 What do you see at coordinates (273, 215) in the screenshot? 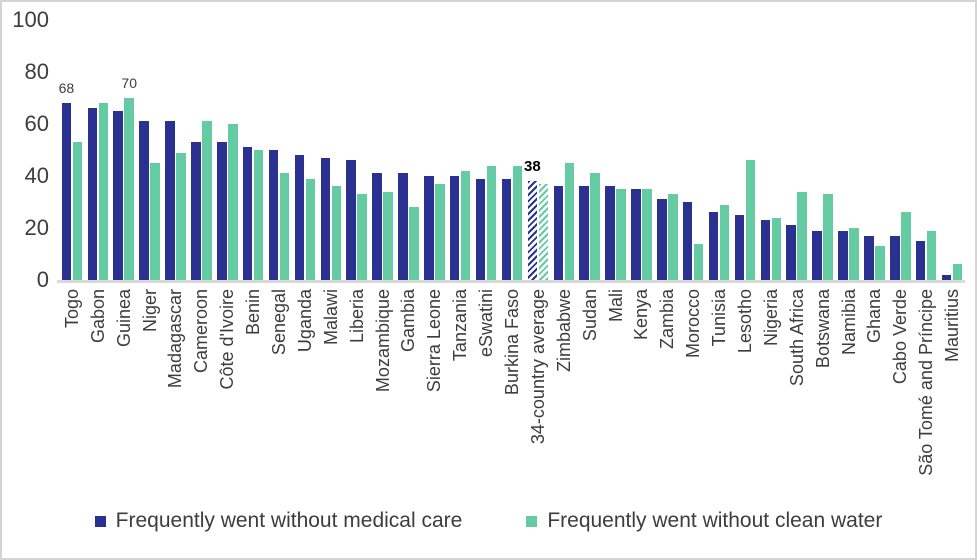
I see `bar-medical-care-senegal` at bounding box center [273, 215].